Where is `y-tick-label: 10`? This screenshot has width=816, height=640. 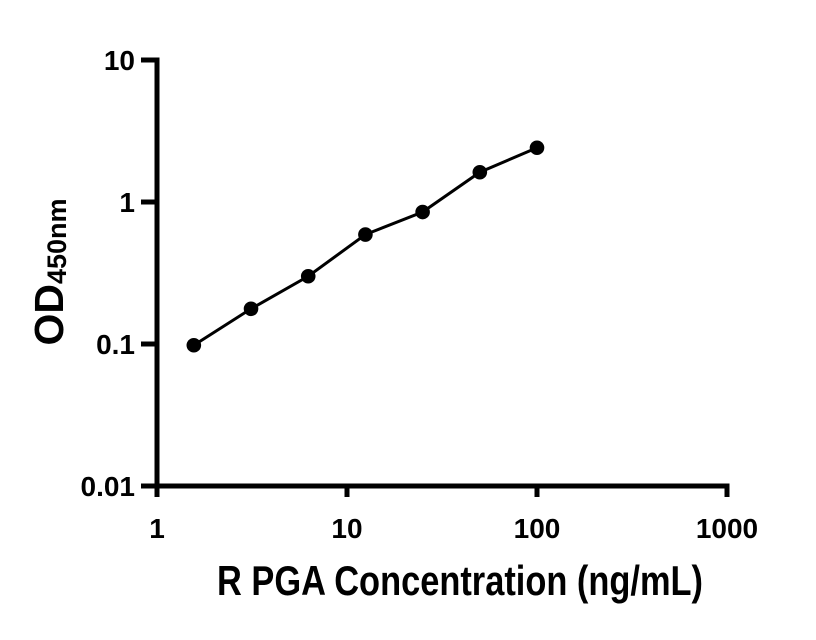 y-tick-label: 10 is located at coordinates (119, 60).